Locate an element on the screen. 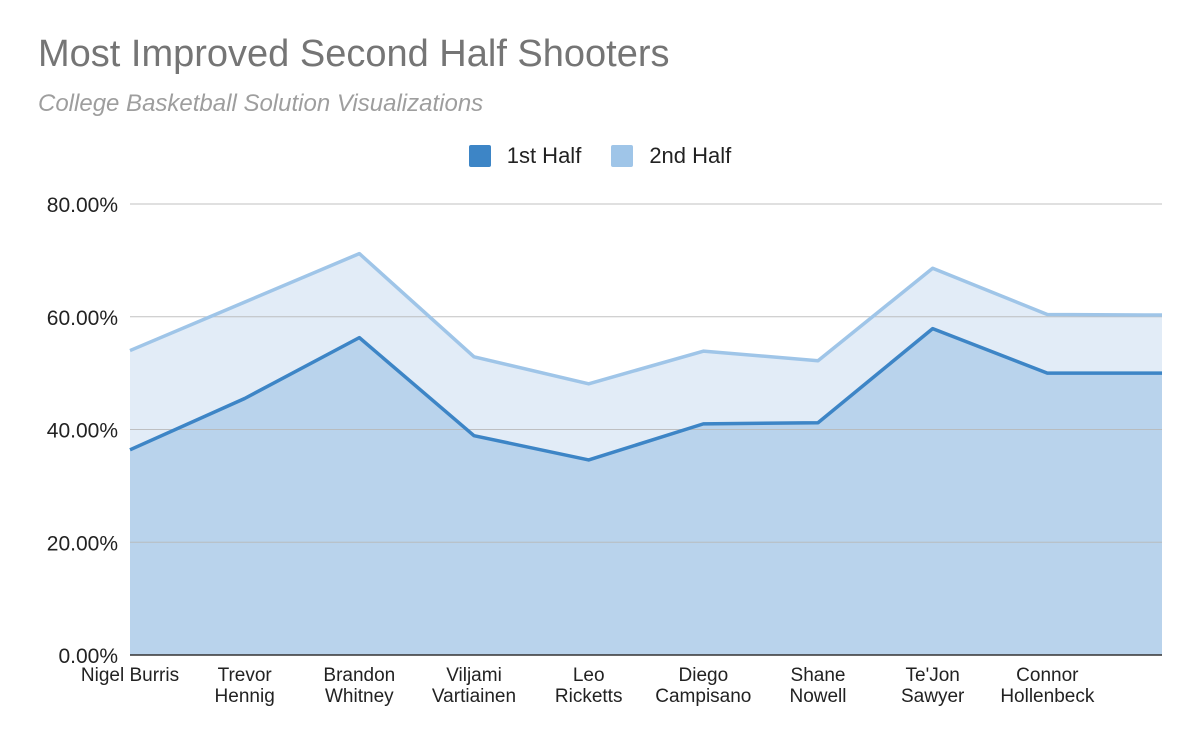  legend-swatch-2nd-half is located at coordinates (622, 156).